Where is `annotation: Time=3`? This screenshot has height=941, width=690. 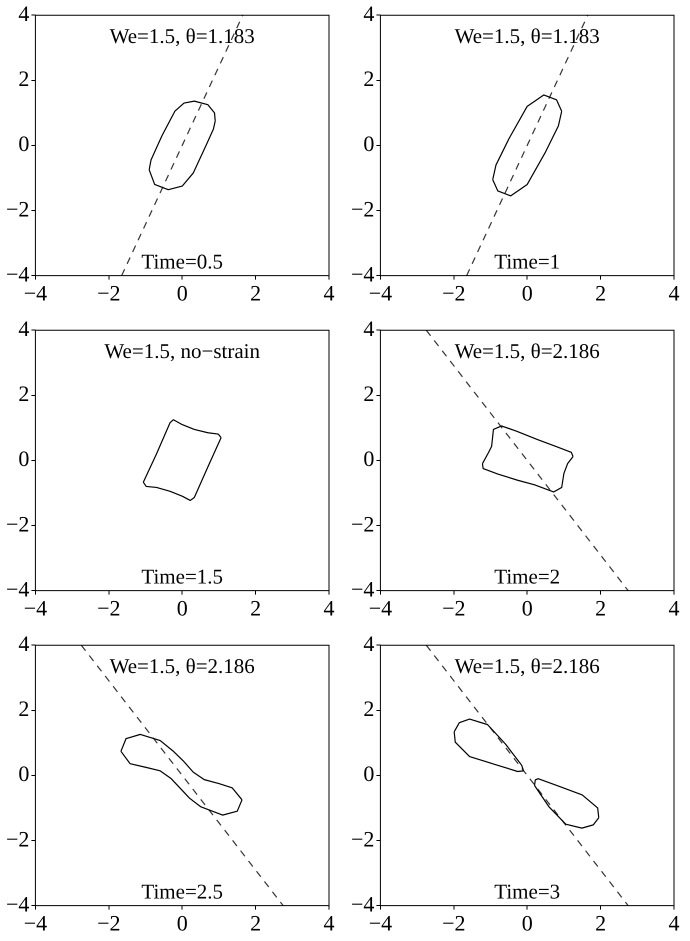 annotation: Time=3 is located at coordinates (527, 892).